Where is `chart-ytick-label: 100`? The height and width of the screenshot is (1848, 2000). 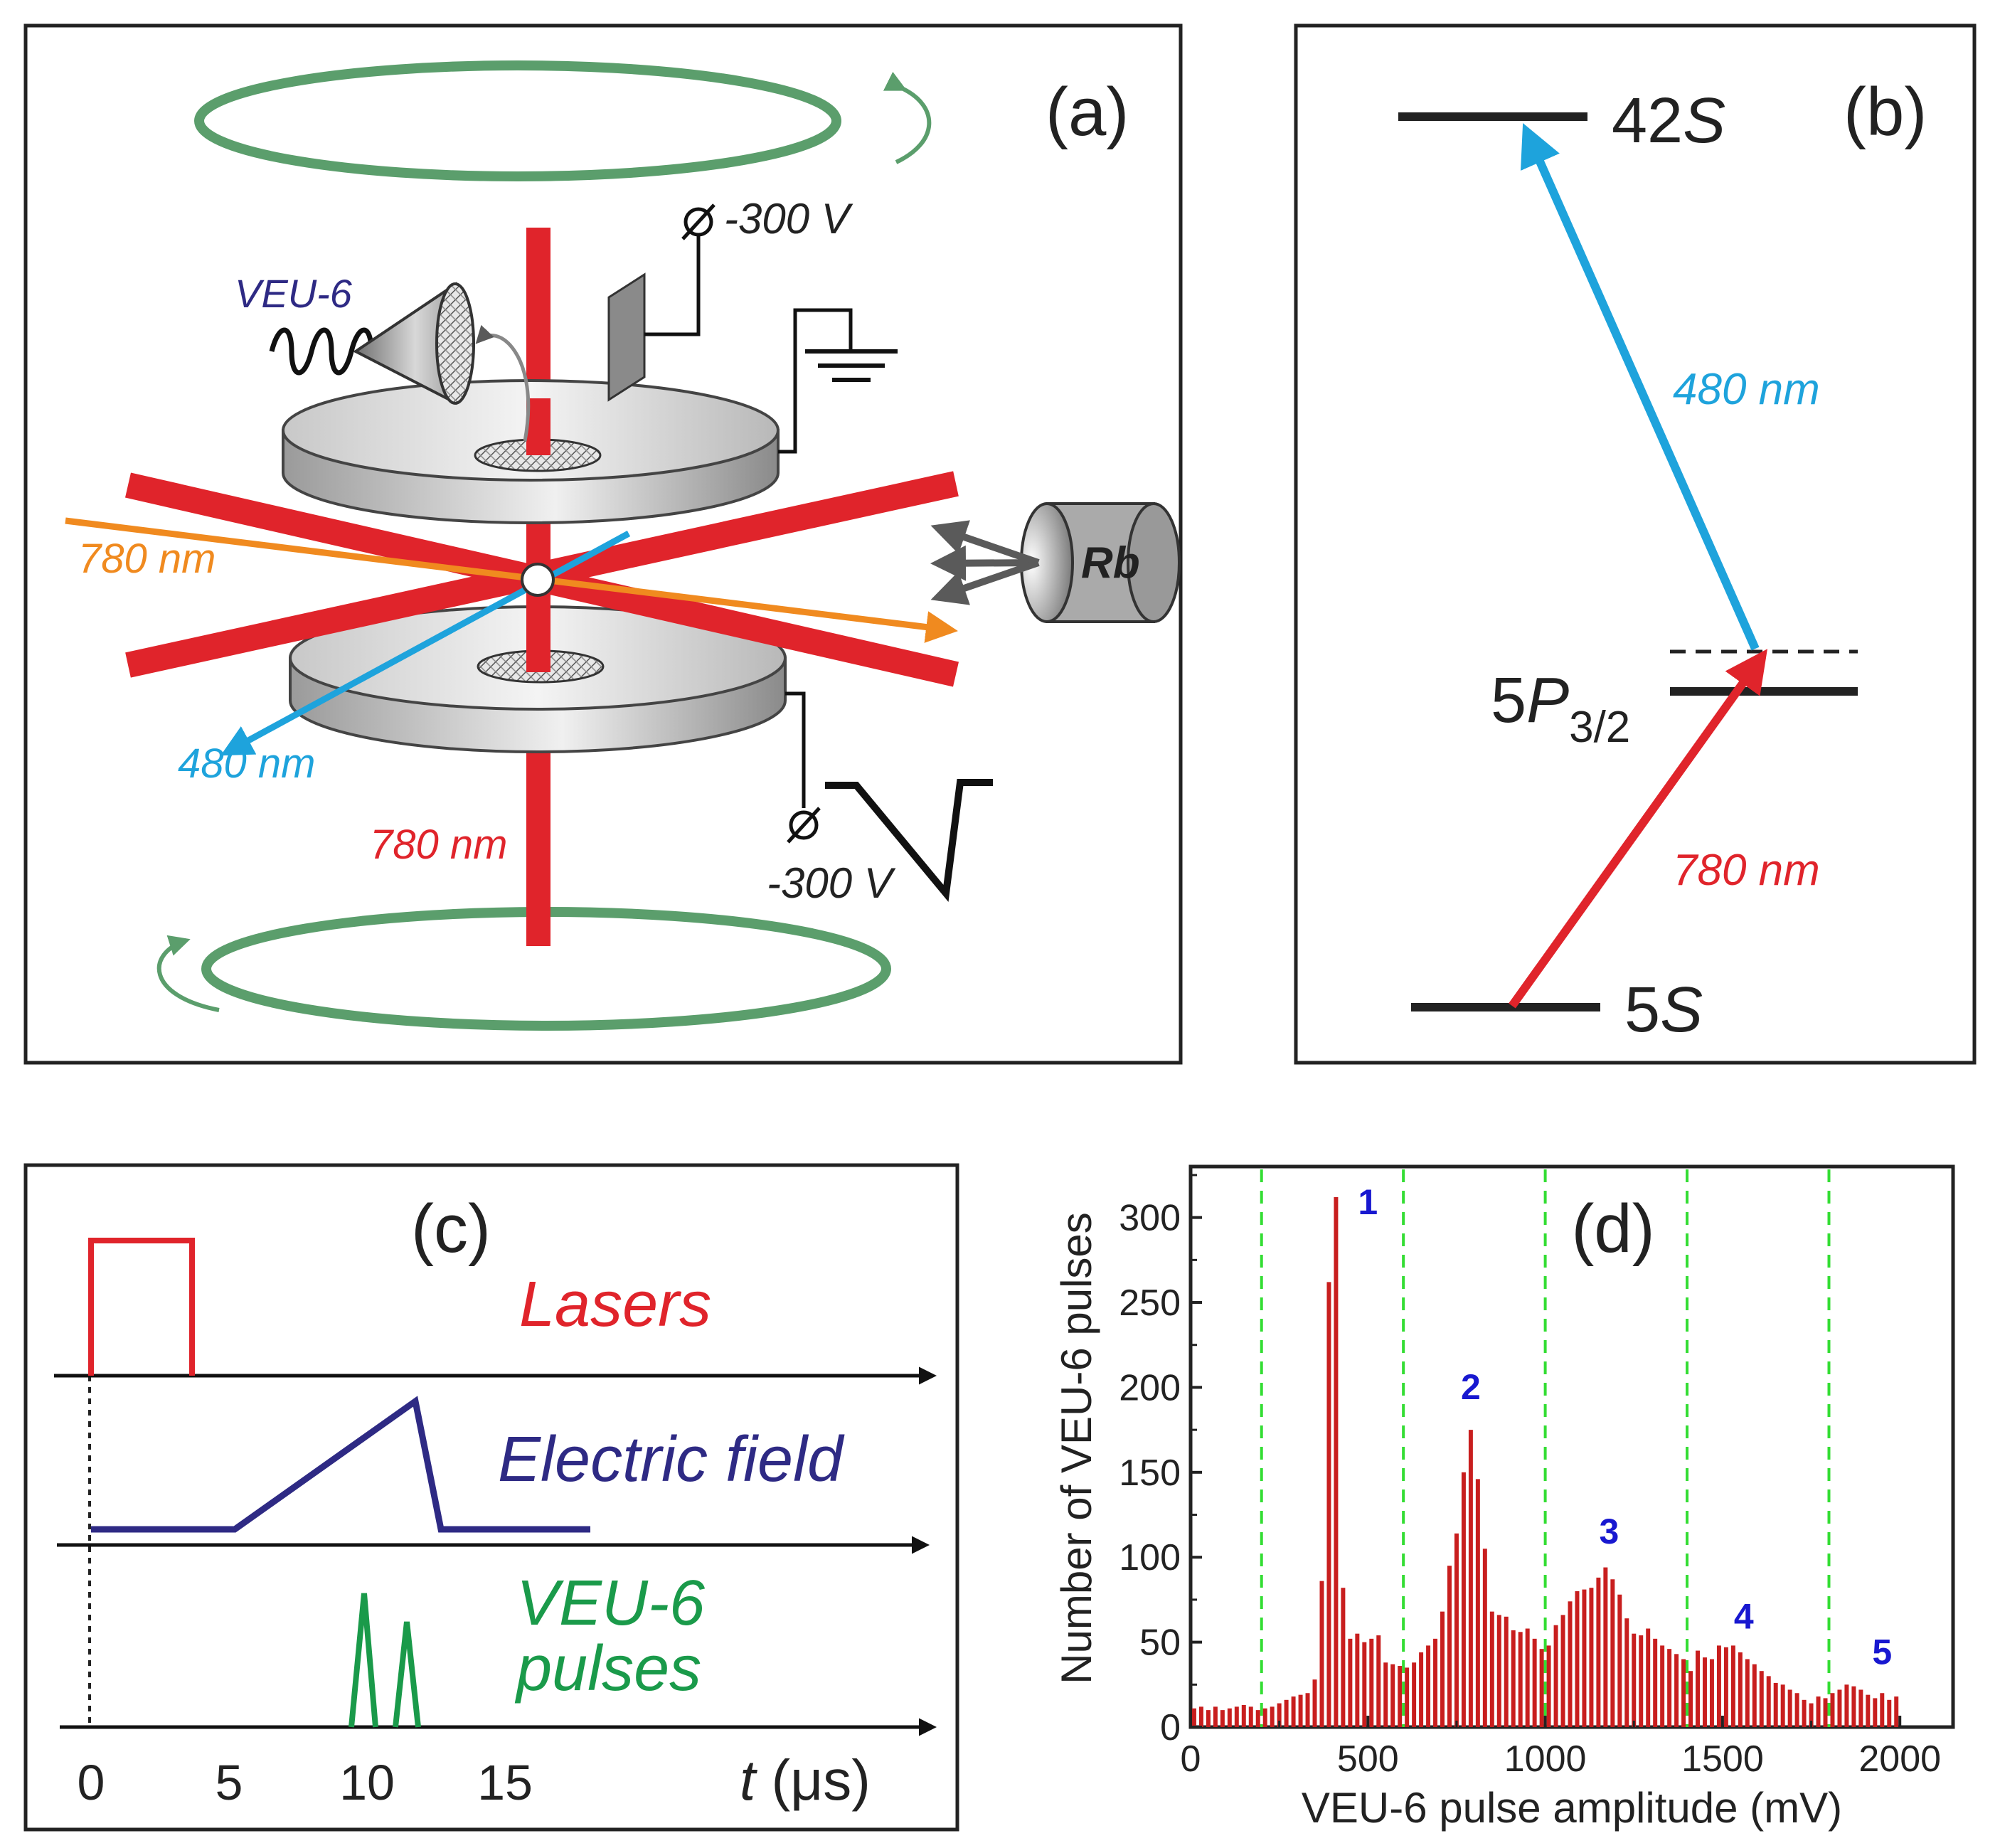 chart-ytick-label: 100 is located at coordinates (1150, 1557).